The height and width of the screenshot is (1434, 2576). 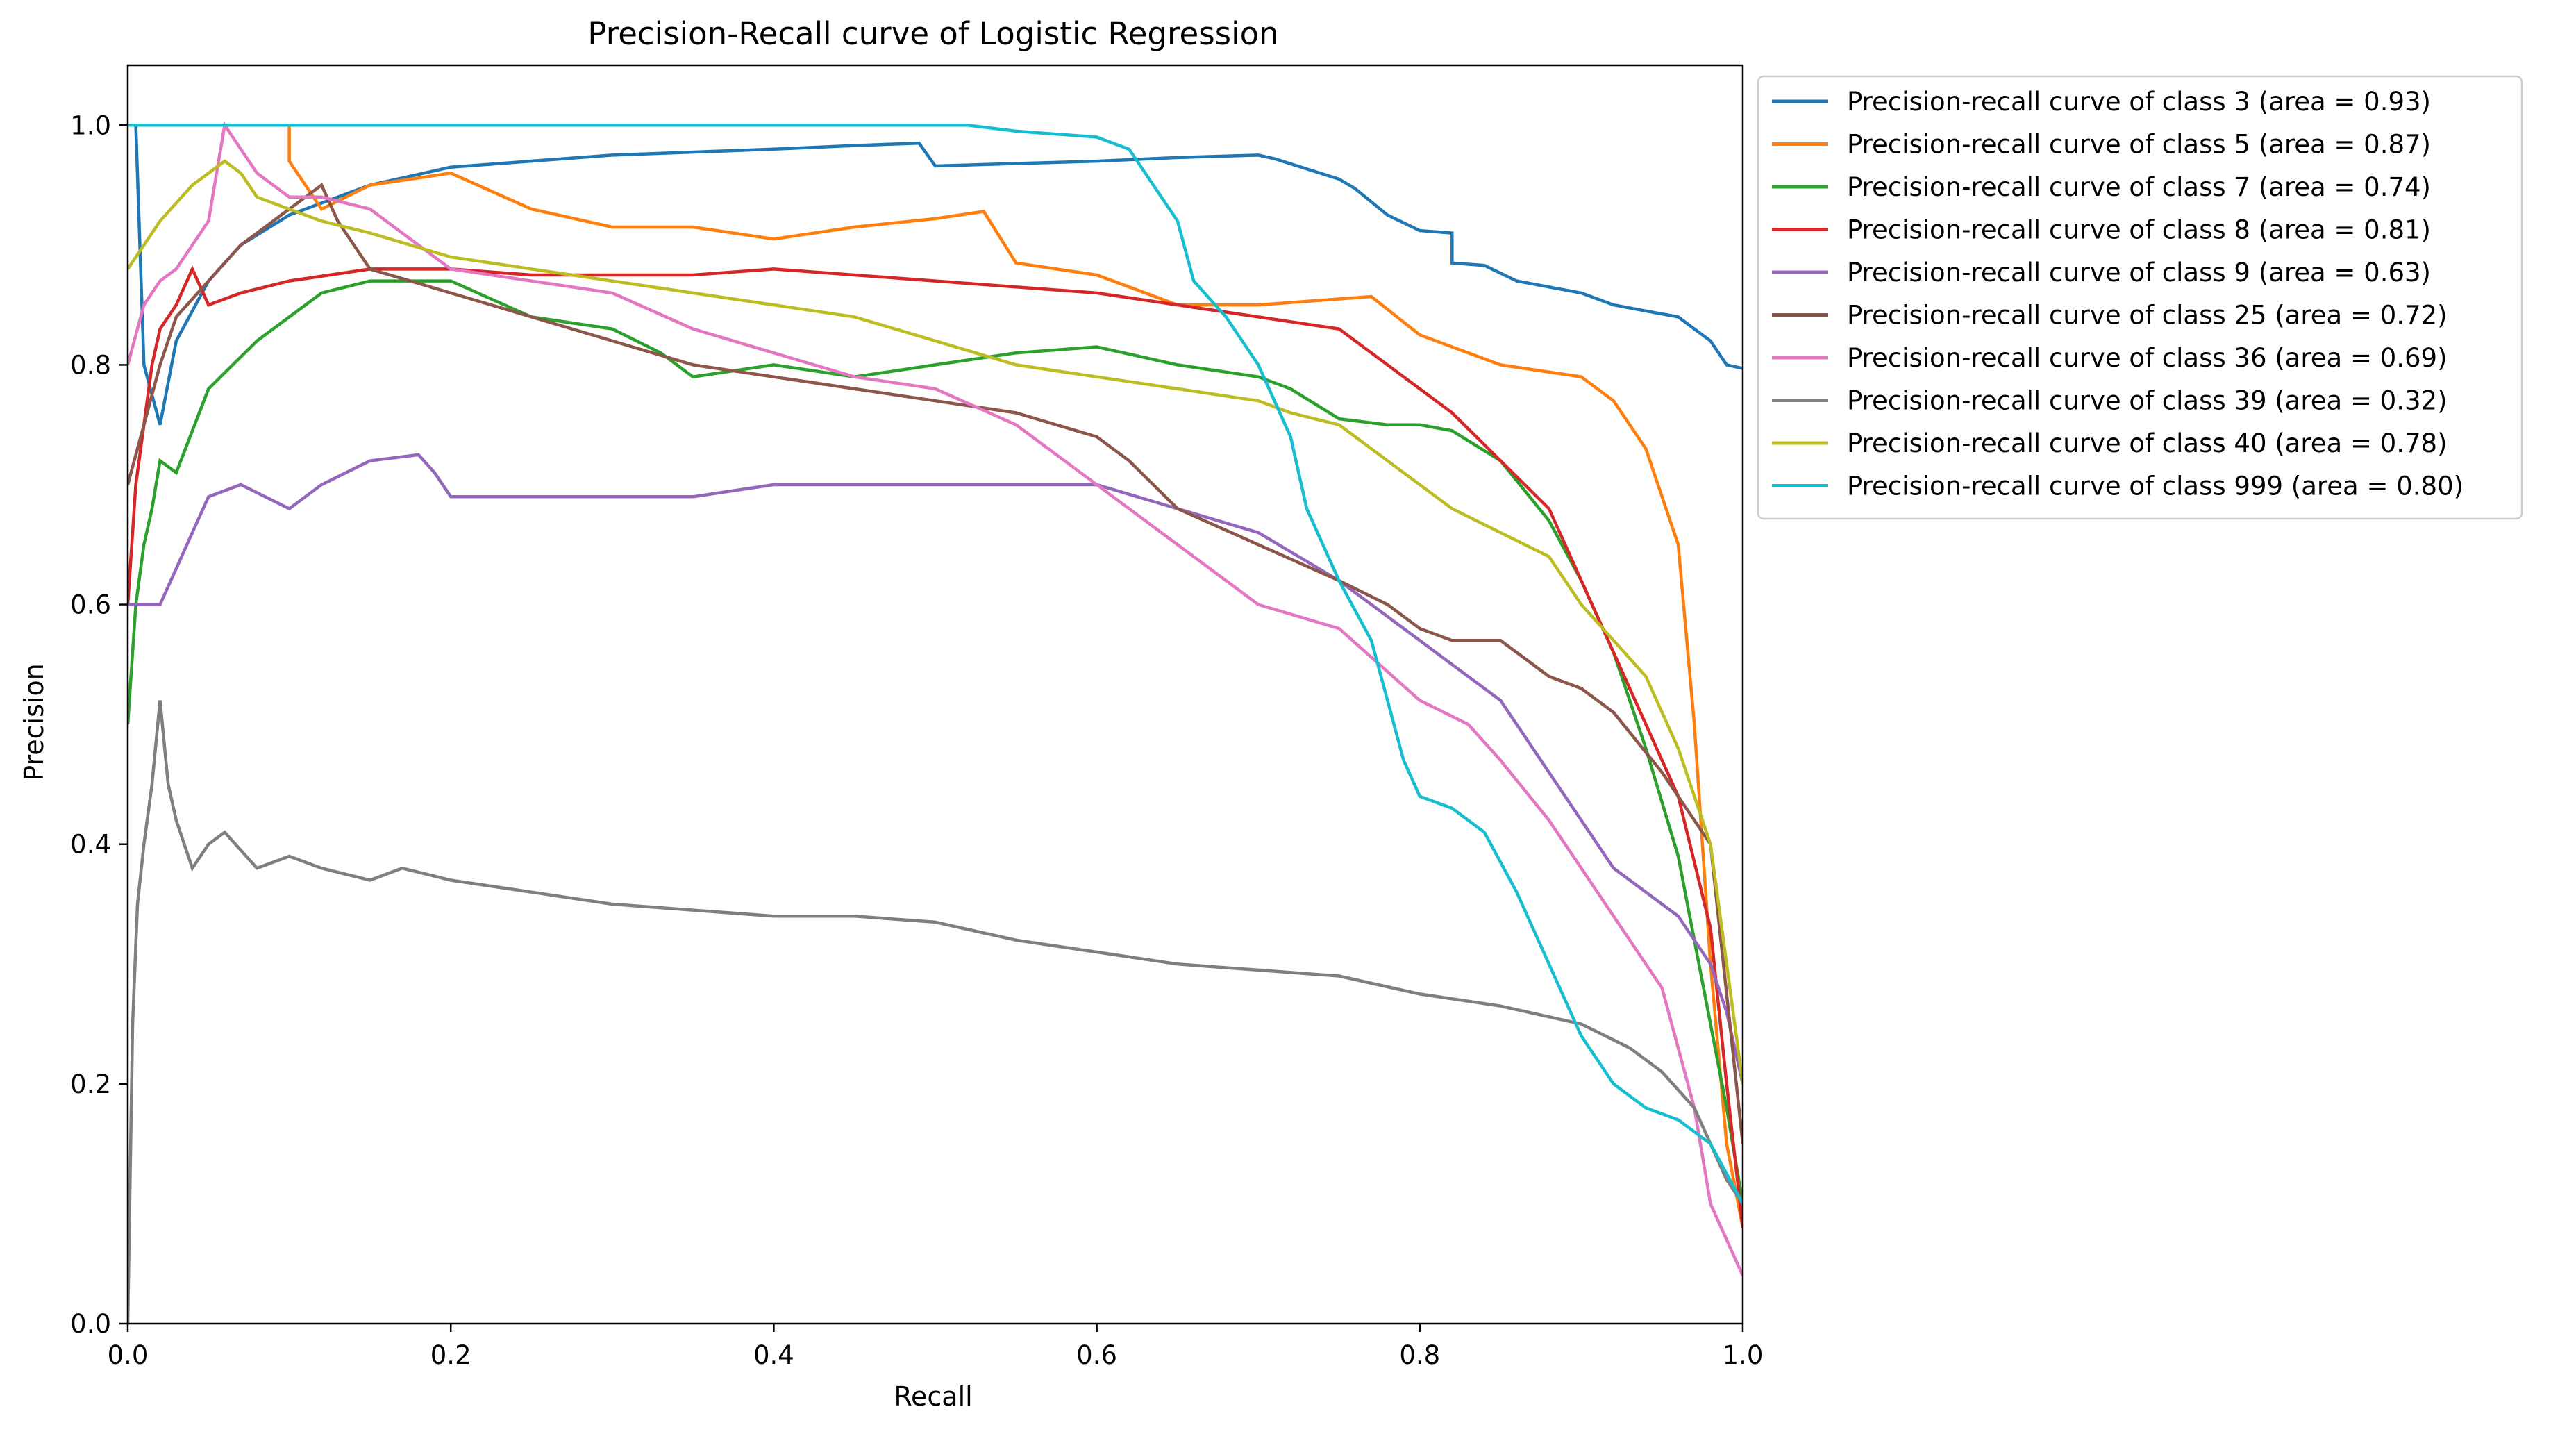 What do you see at coordinates (91, 1084) in the screenshot?
I see `y-tick-label-1: 0.2` at bounding box center [91, 1084].